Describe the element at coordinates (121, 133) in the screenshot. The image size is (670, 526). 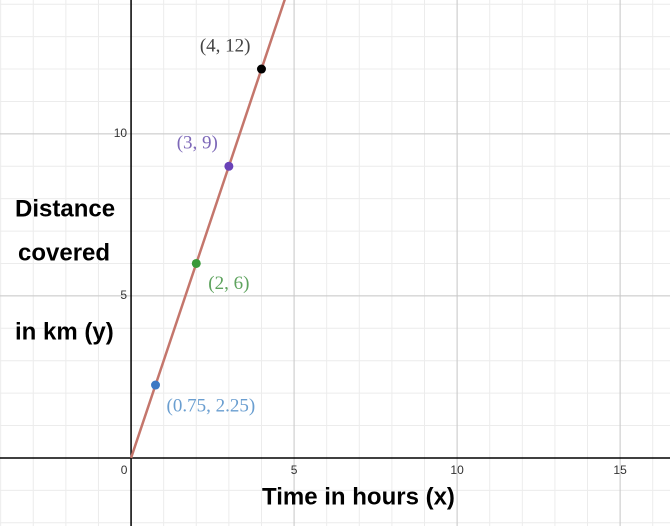
I see `y-tick-label: 10` at that location.